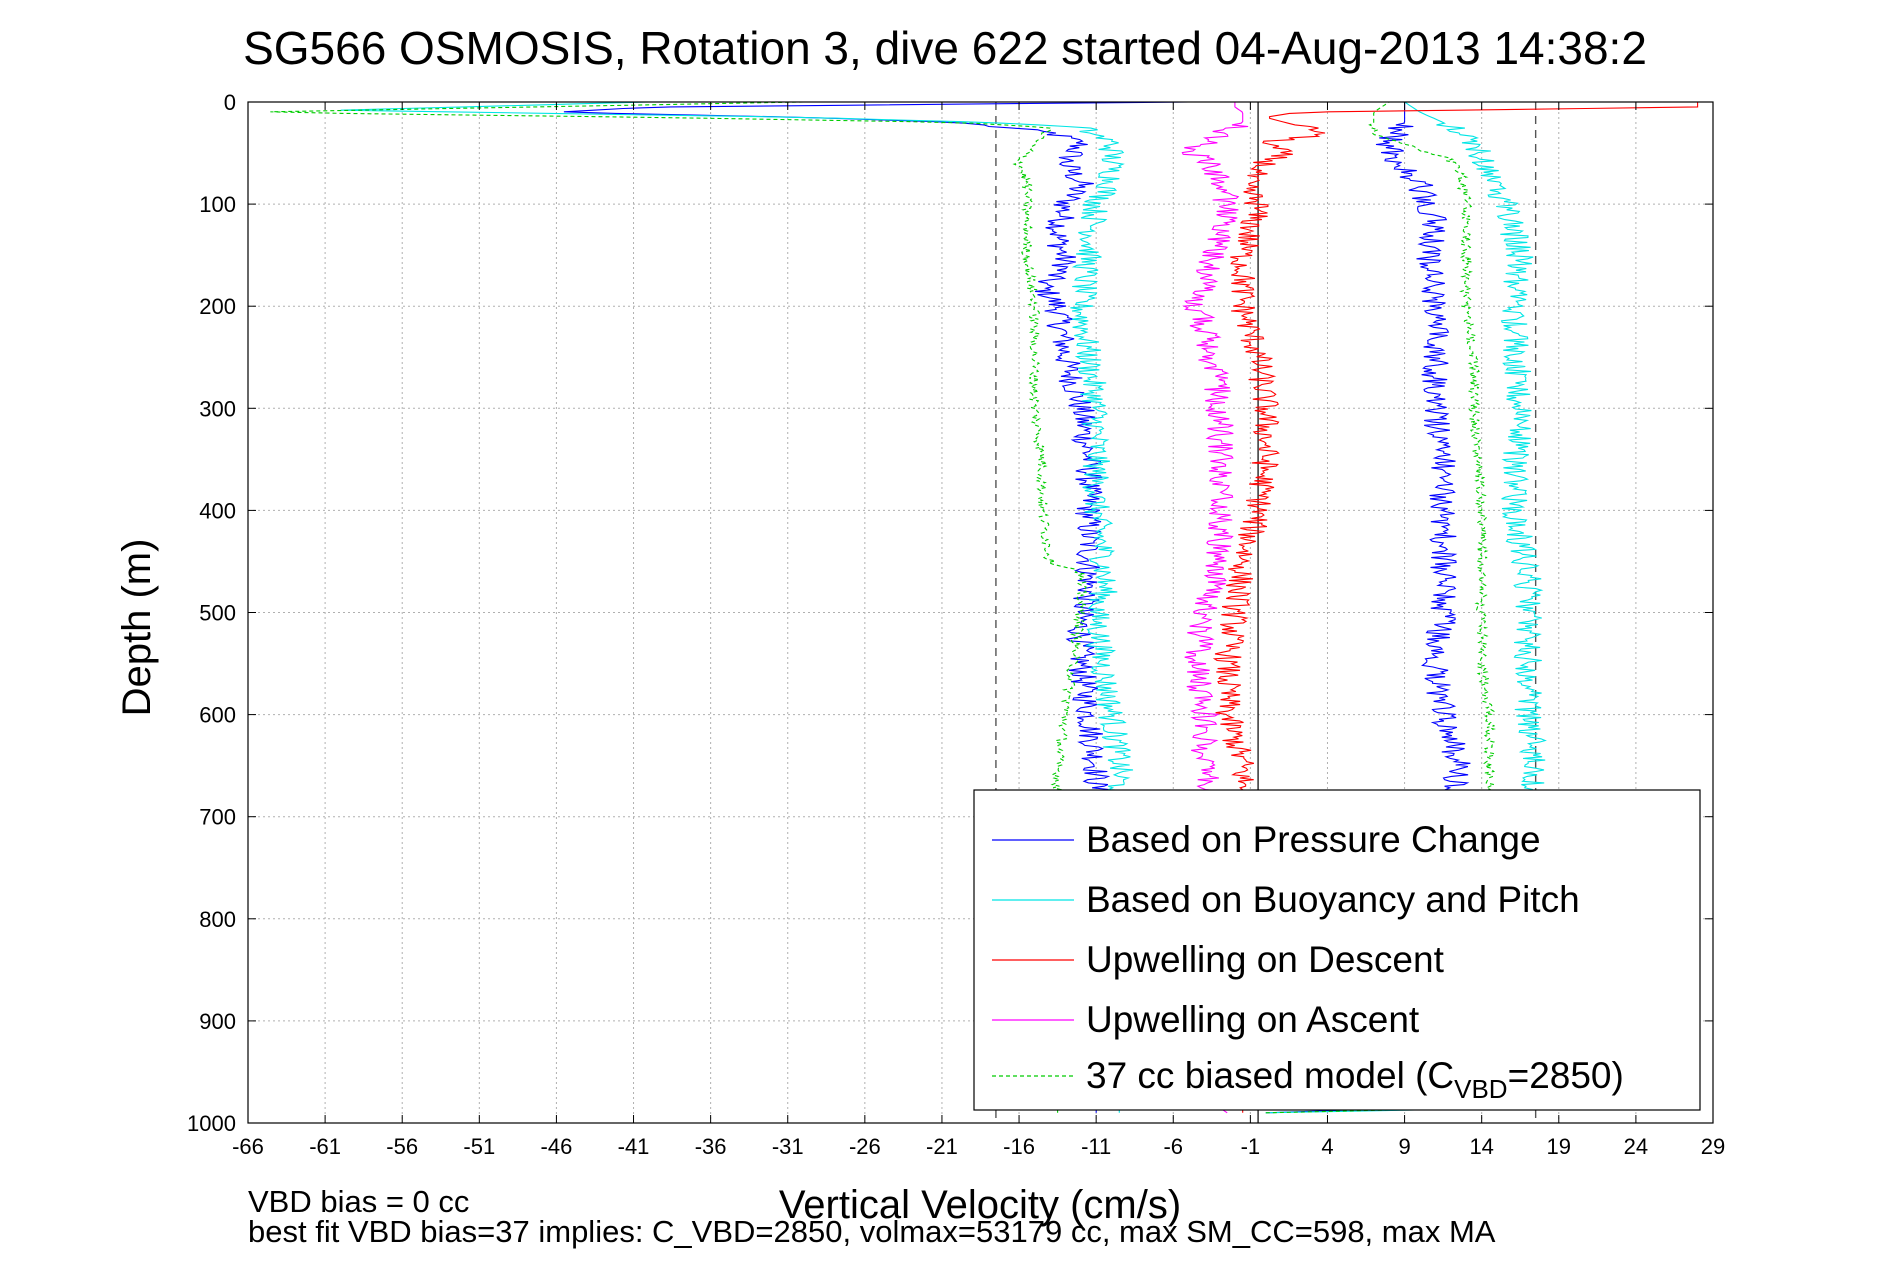  Describe the element at coordinates (1251, 1146) in the screenshot. I see `x-tick-label: -1` at that location.